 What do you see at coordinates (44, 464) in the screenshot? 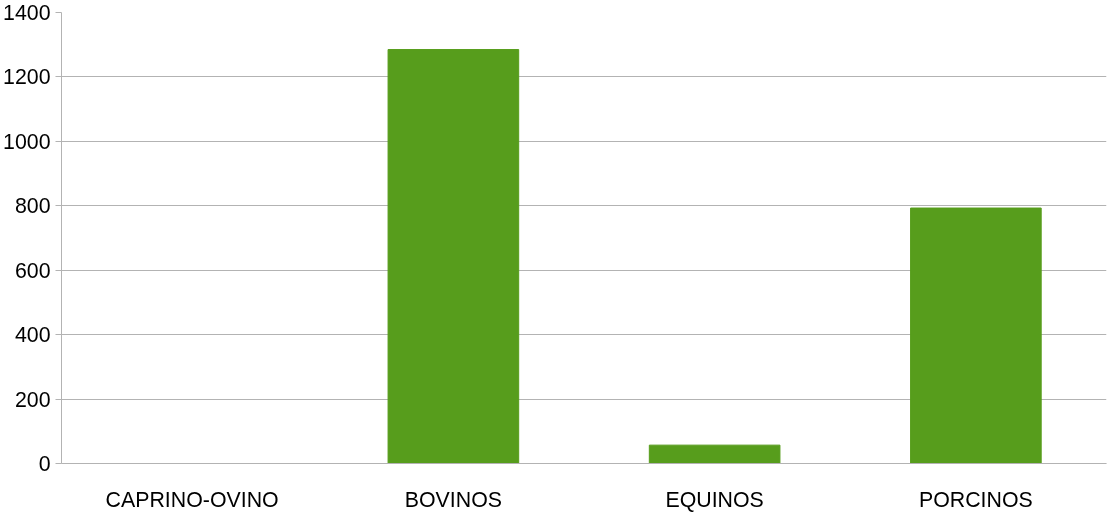
I see `y-tick-label: 0` at bounding box center [44, 464].